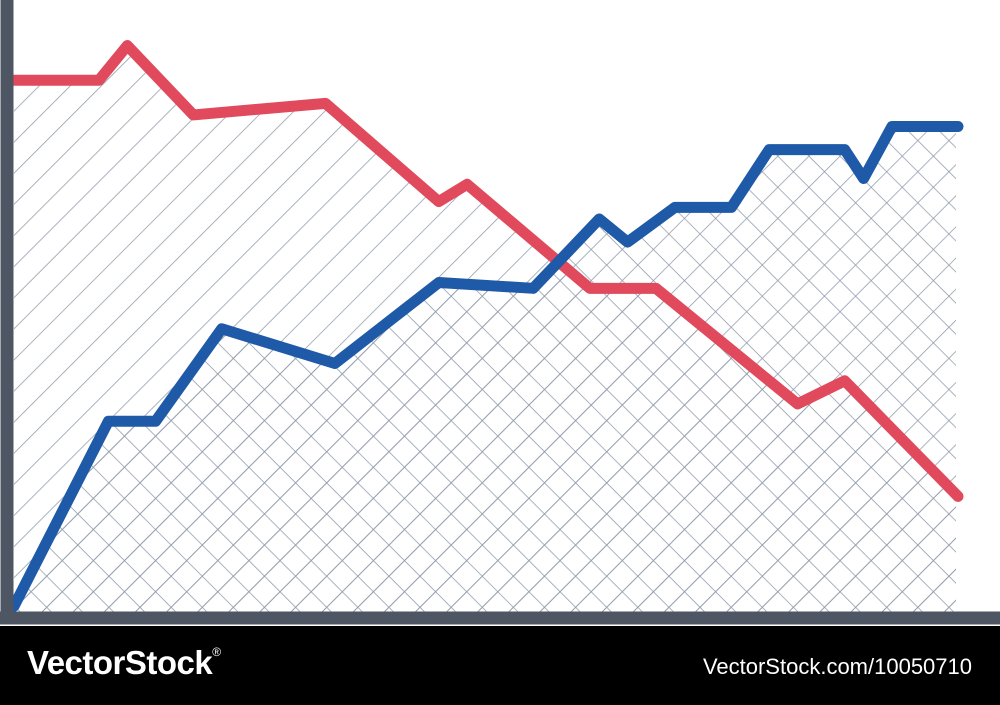  I want to click on vectorstock-logo: VectorStock®, so click(124, 662).